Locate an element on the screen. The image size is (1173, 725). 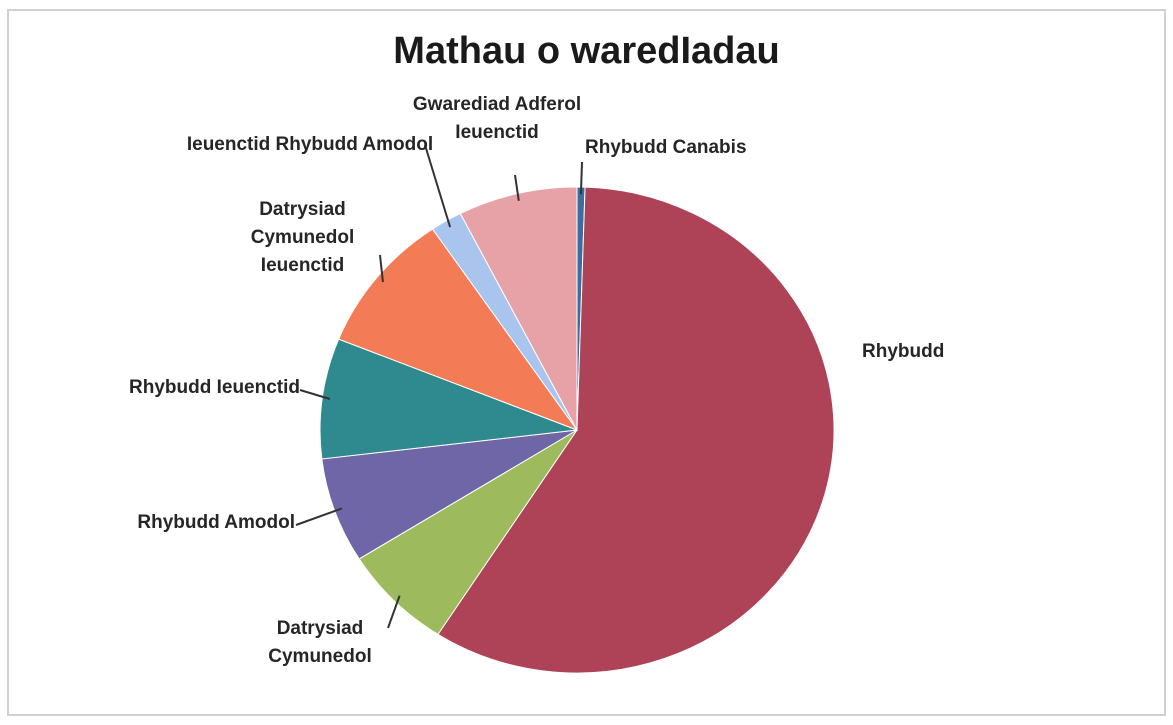
slice-label: Rhybudd is located at coordinates (903, 351).